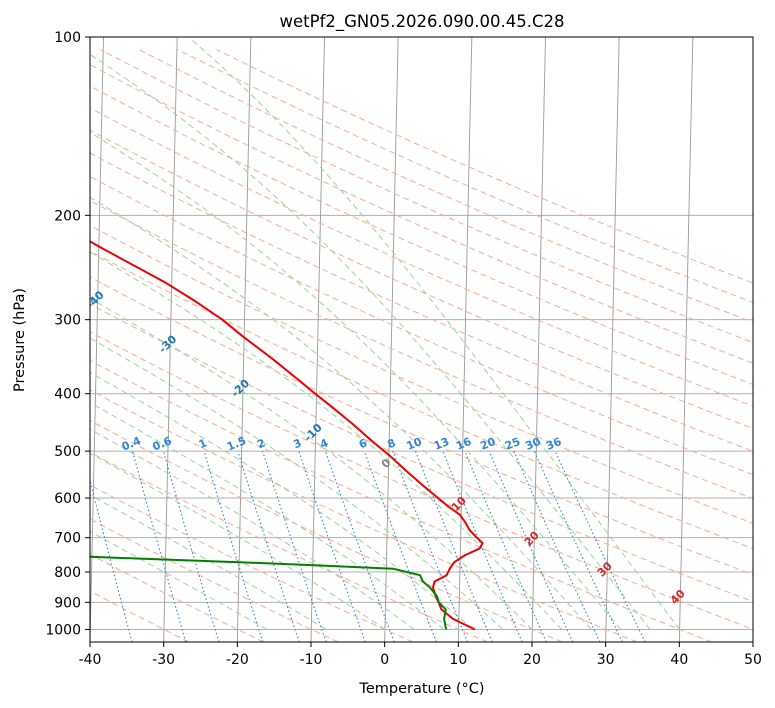 The width and height of the screenshot is (775, 708). What do you see at coordinates (441, 444) in the screenshot?
I see `mixing-ratio-label: 13` at bounding box center [441, 444].